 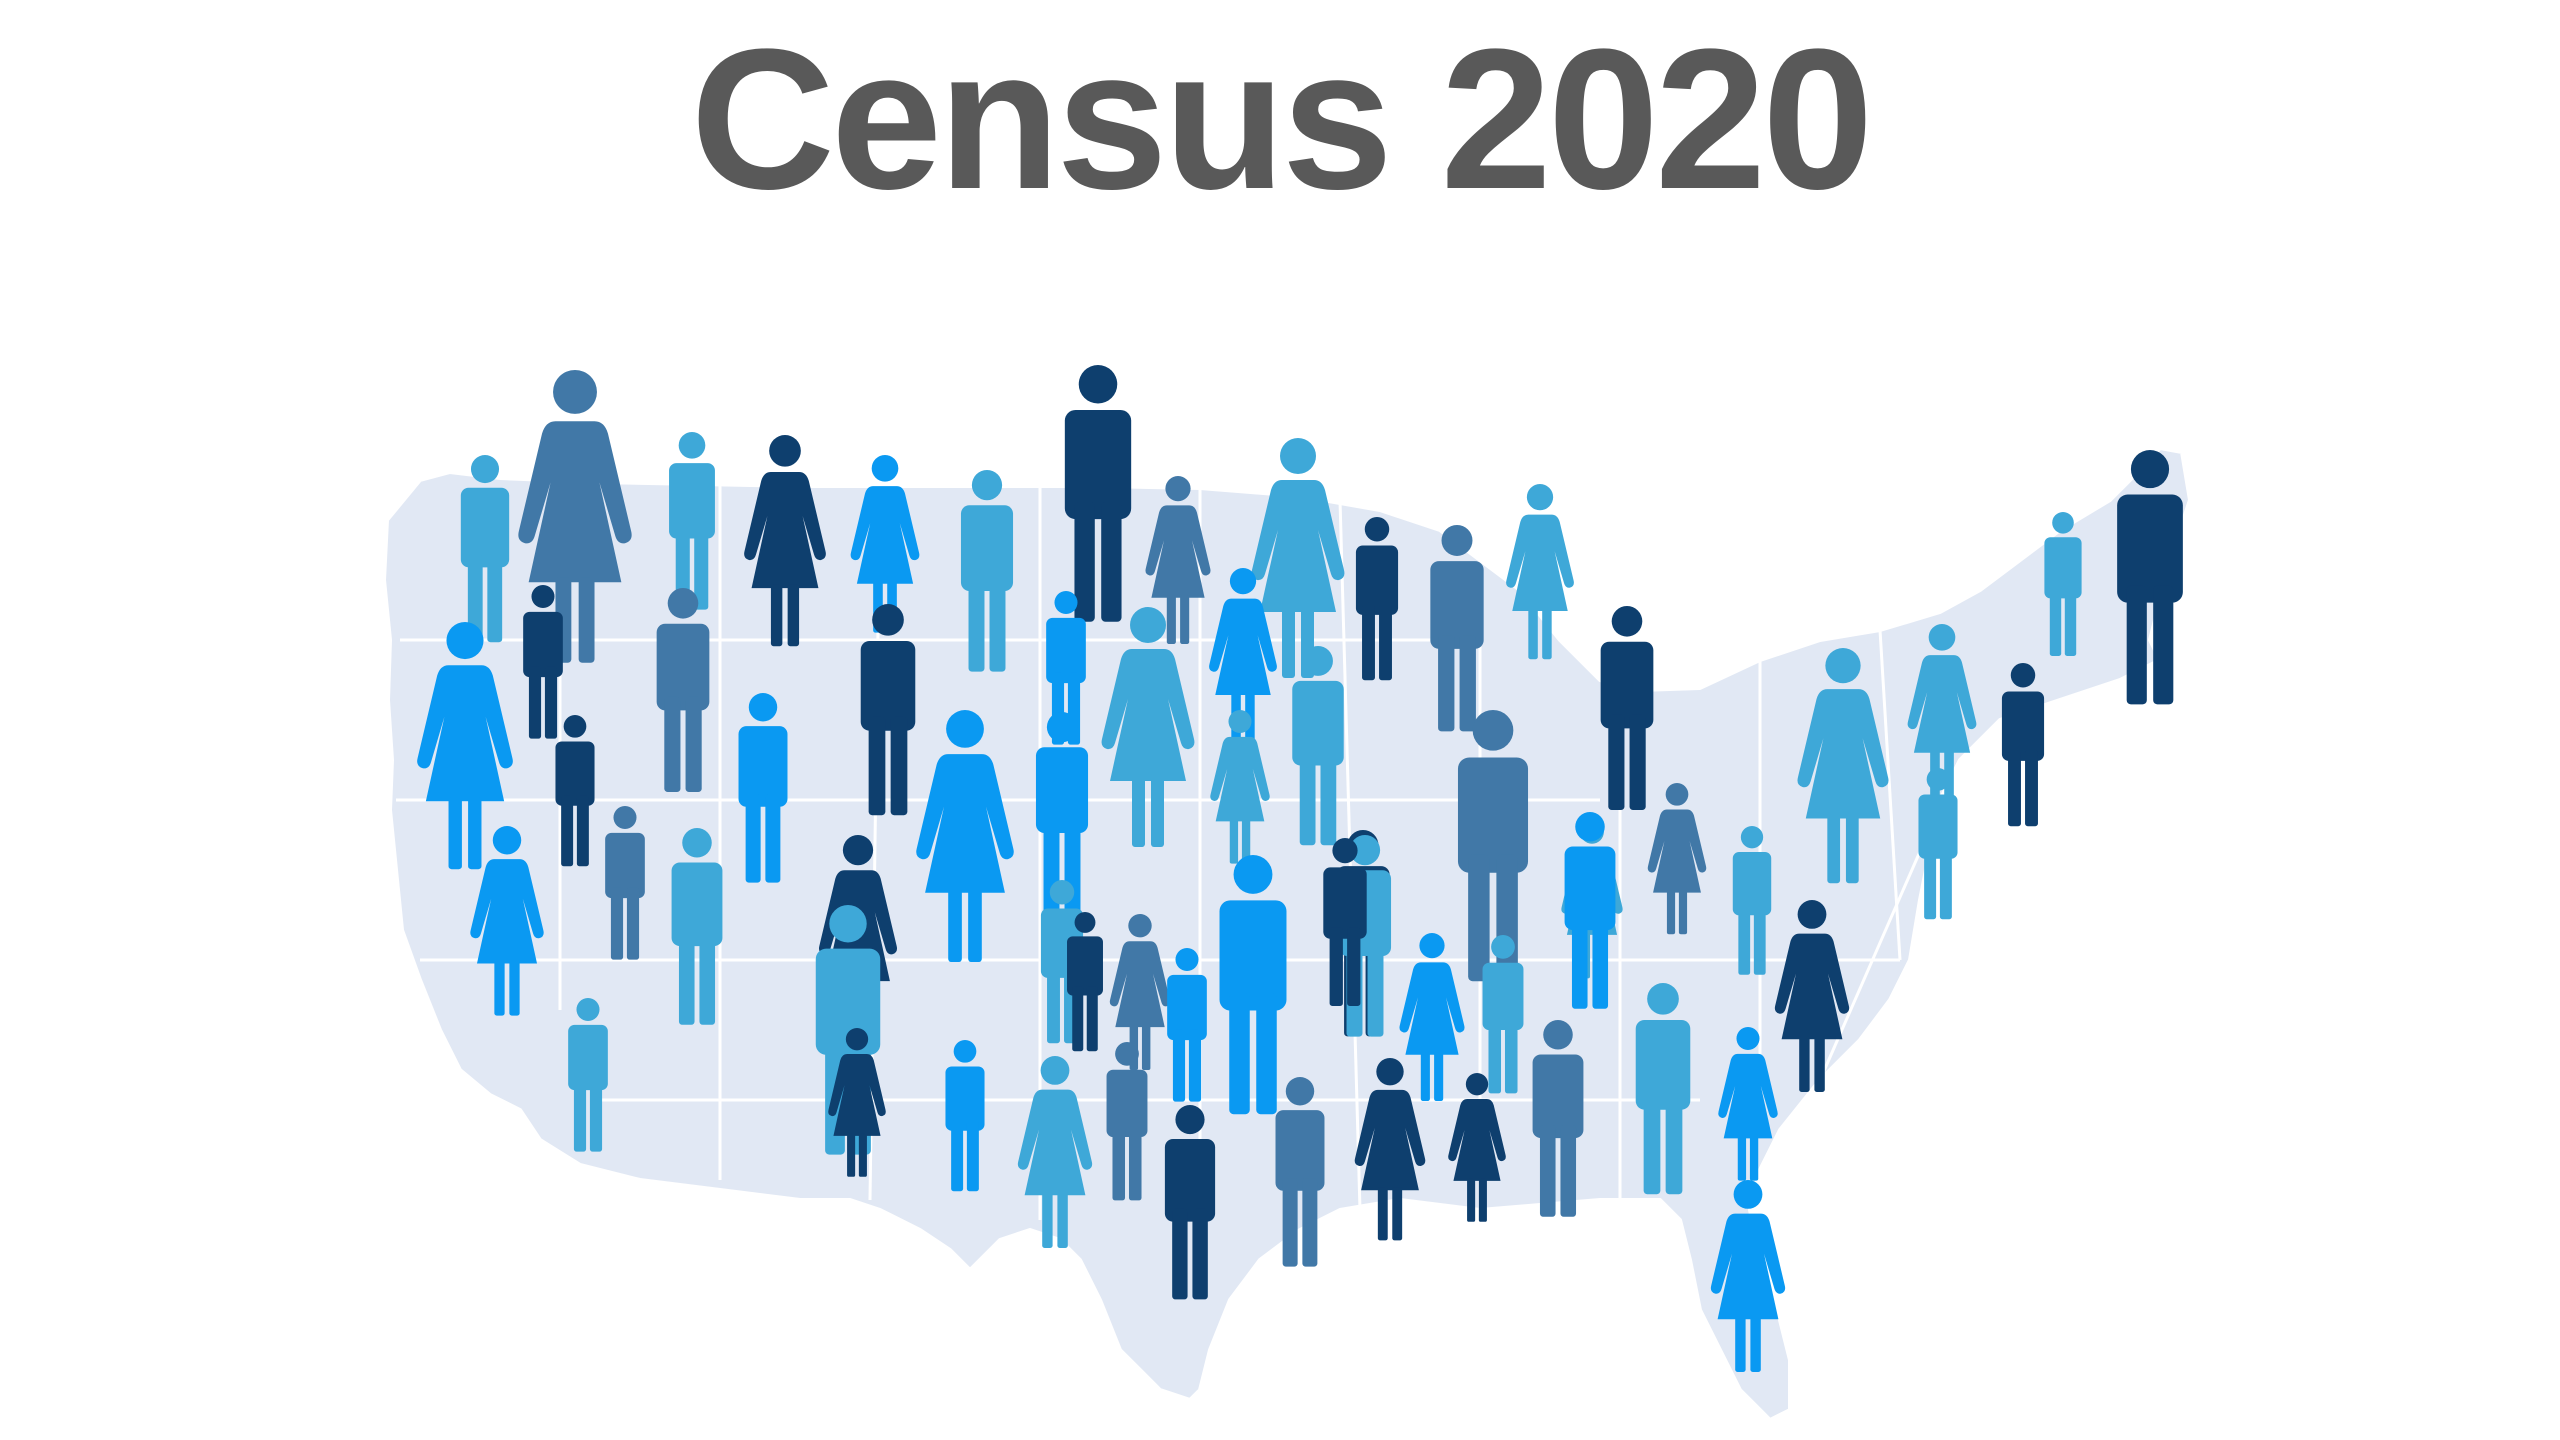 I want to click on page-title: Census 2020, so click(x=1282, y=119).